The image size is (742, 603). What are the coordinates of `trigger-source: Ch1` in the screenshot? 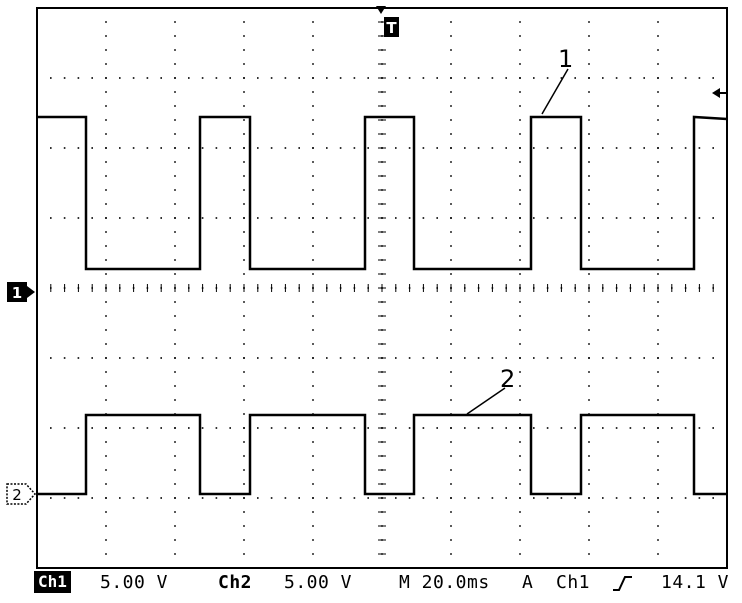 It's located at (573, 582).